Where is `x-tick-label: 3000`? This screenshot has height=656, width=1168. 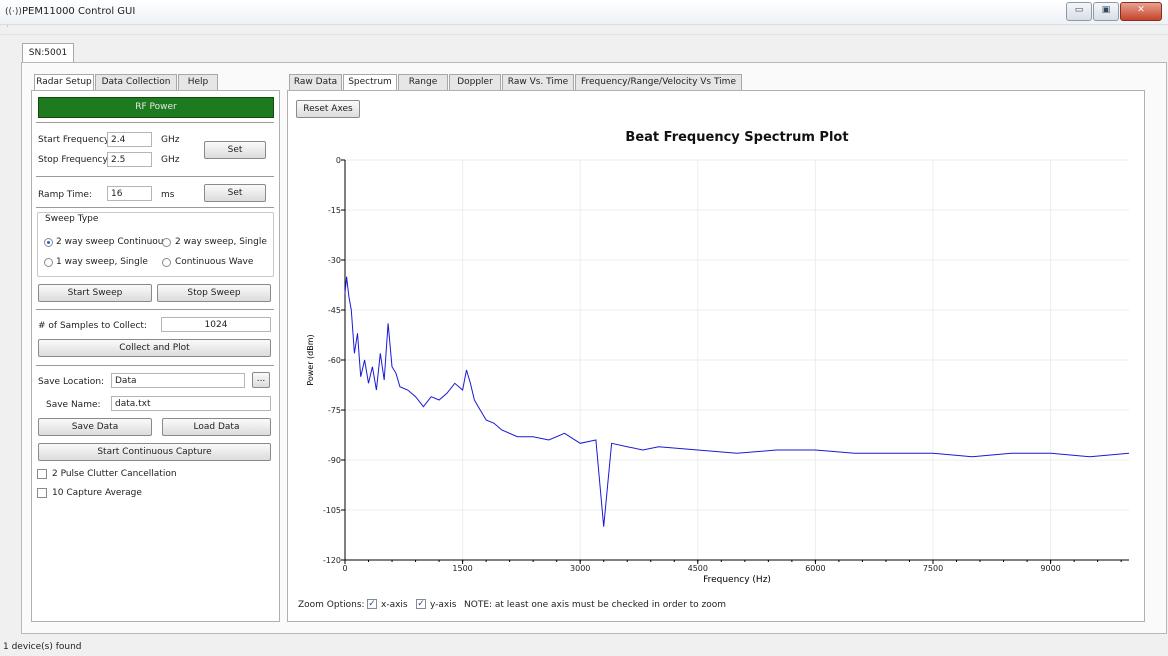 x-tick-label: 3000 is located at coordinates (580, 568).